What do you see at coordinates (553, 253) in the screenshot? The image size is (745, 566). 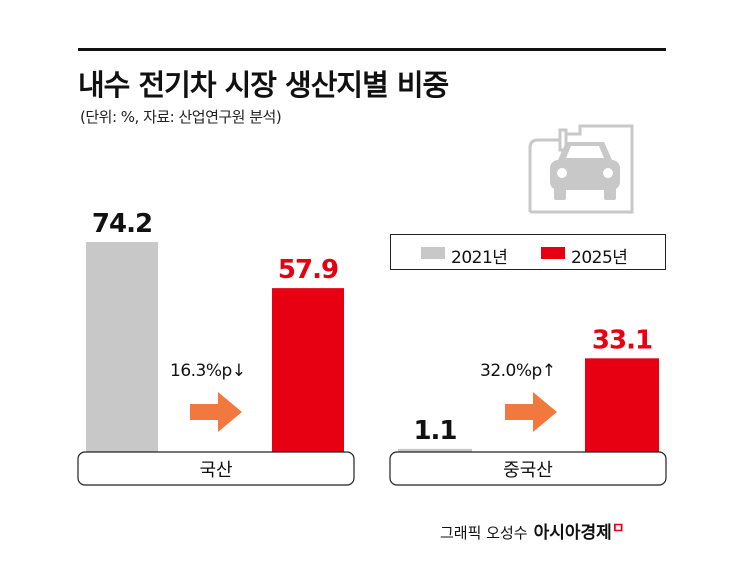 I see `legend-swatch-2025` at bounding box center [553, 253].